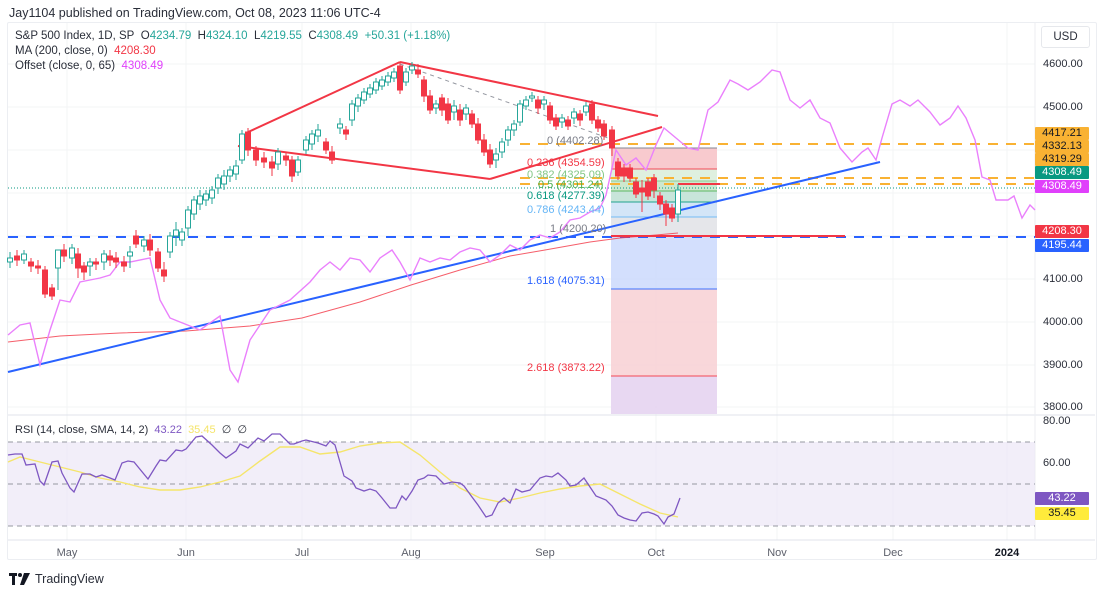 The image size is (1100, 593). I want to click on price-tag-resistance: 4332.13, so click(1062, 146).